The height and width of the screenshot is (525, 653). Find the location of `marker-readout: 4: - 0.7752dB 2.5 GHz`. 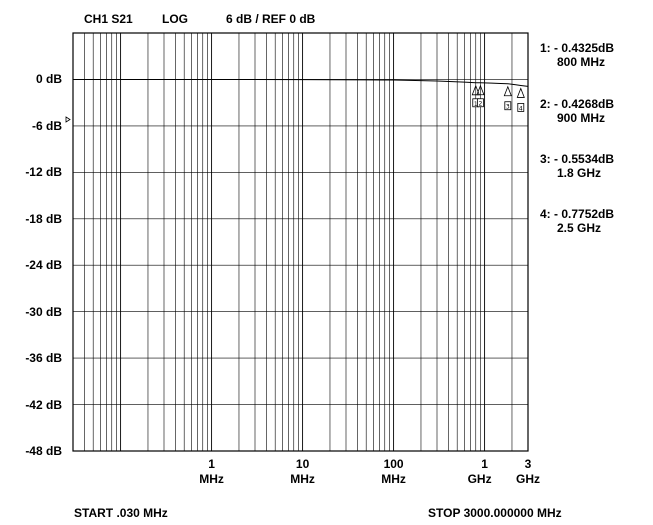

marker-readout: 4: - 0.7752dB 2.5 GHz is located at coordinates (577, 221).